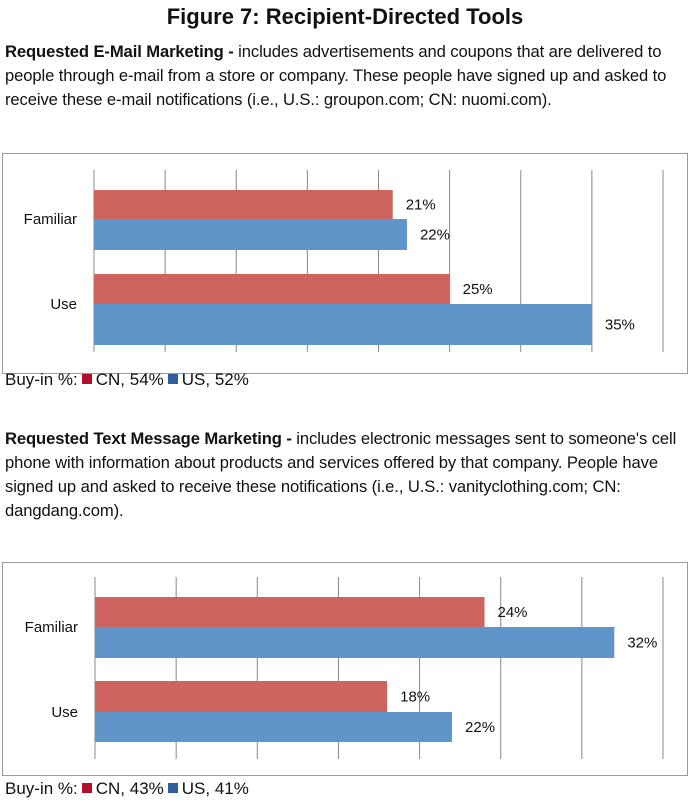  I want to click on figure-title: Figure 7: Recipient-Directed Tools, so click(345, 16).